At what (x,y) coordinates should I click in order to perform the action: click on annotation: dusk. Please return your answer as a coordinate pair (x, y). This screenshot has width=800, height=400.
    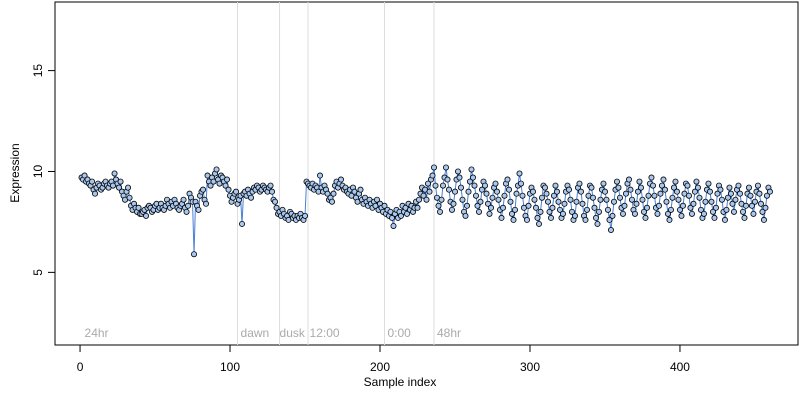
    Looking at the image, I should click on (293, 333).